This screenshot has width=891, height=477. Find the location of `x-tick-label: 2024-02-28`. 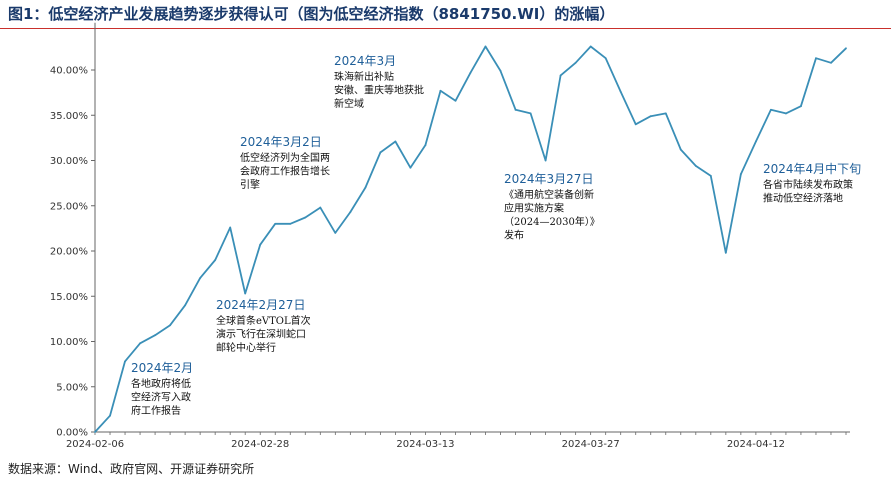

x-tick-label: 2024-02-28 is located at coordinates (260, 444).